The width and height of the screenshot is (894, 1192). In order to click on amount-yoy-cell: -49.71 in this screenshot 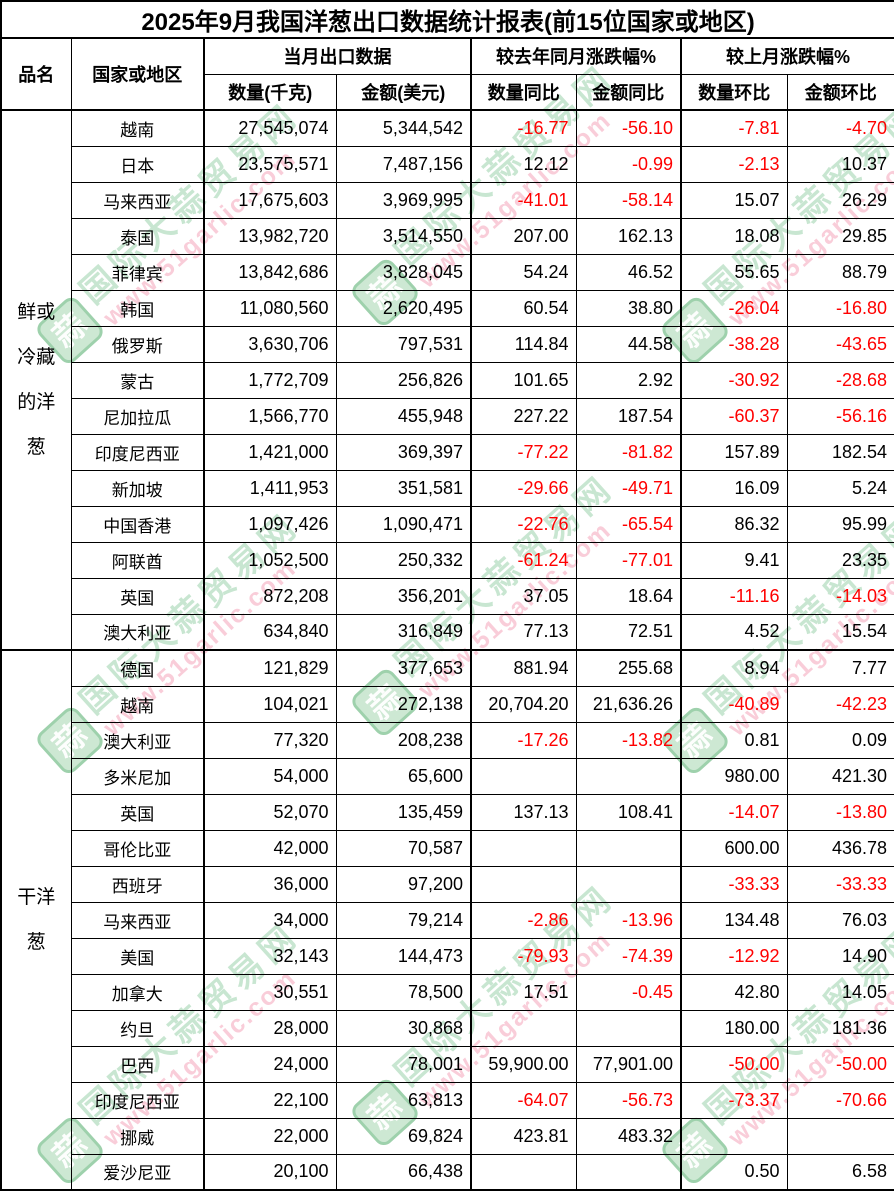, I will do `click(628, 488)`.